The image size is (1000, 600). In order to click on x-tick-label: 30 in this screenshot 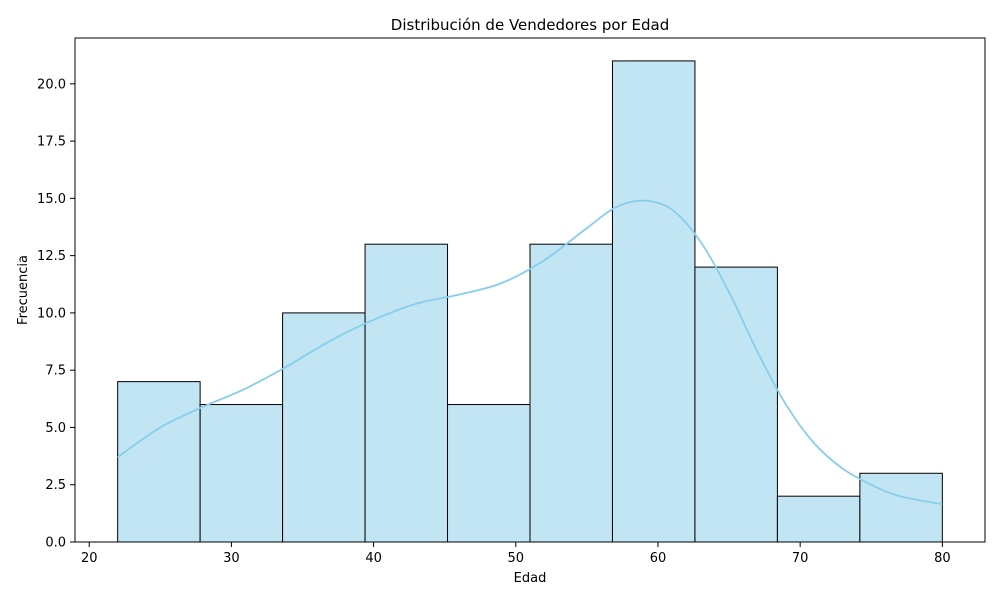, I will do `click(231, 558)`.